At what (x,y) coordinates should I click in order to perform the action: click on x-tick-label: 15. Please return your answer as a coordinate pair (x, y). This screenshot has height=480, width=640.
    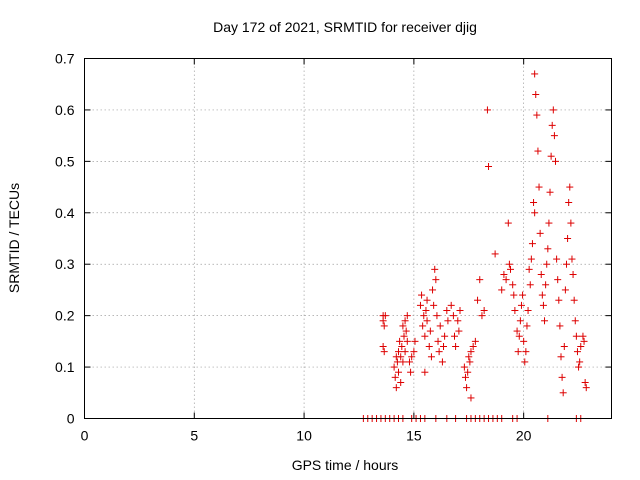
    Looking at the image, I should click on (414, 436).